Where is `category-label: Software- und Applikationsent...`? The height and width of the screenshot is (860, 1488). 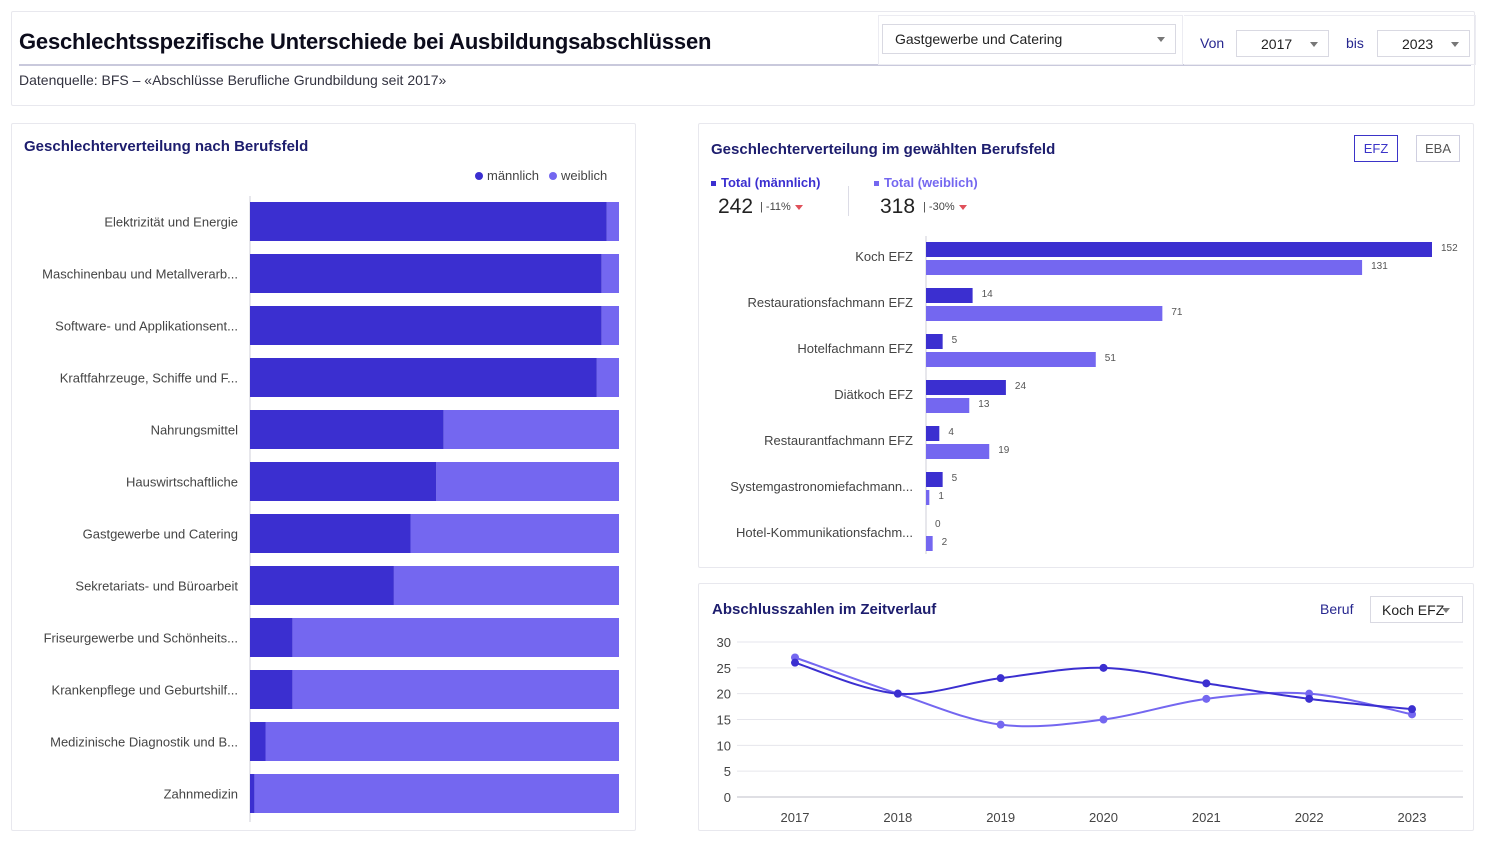 category-label: Software- und Applikationsent... is located at coordinates (146, 326).